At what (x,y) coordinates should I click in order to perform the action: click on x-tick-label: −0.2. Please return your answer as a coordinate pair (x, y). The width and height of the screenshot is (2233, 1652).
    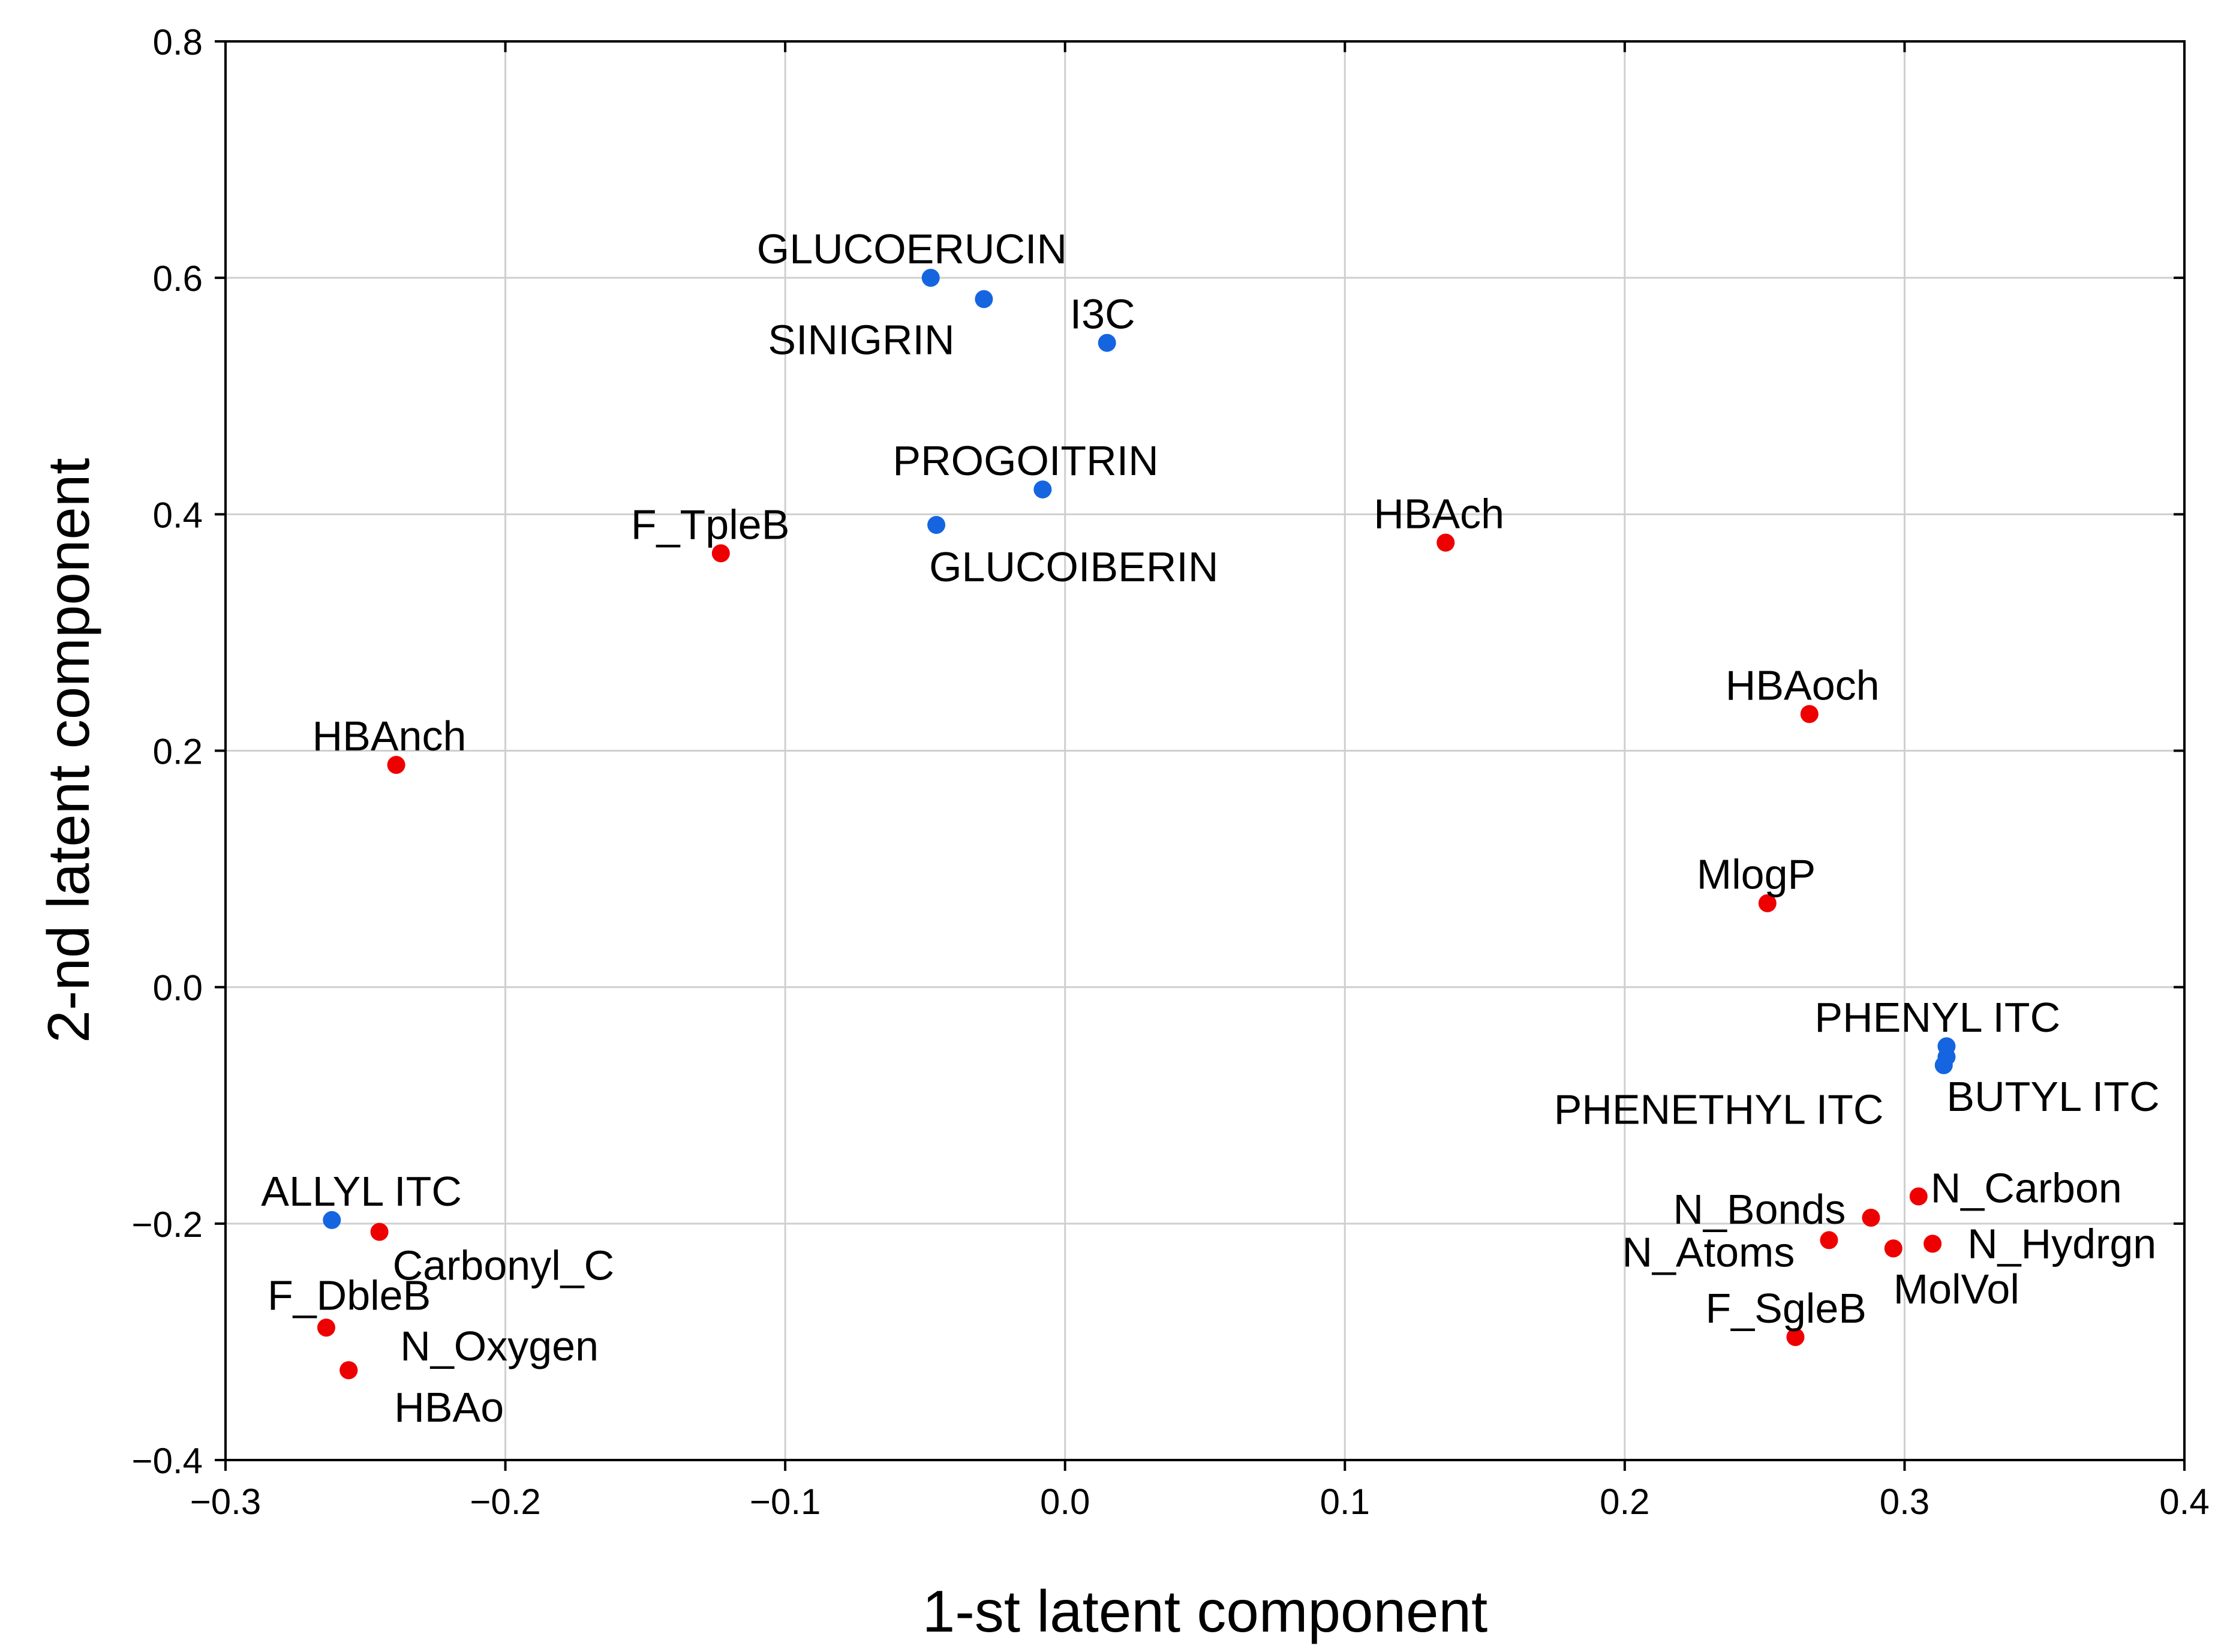
    Looking at the image, I should click on (505, 1502).